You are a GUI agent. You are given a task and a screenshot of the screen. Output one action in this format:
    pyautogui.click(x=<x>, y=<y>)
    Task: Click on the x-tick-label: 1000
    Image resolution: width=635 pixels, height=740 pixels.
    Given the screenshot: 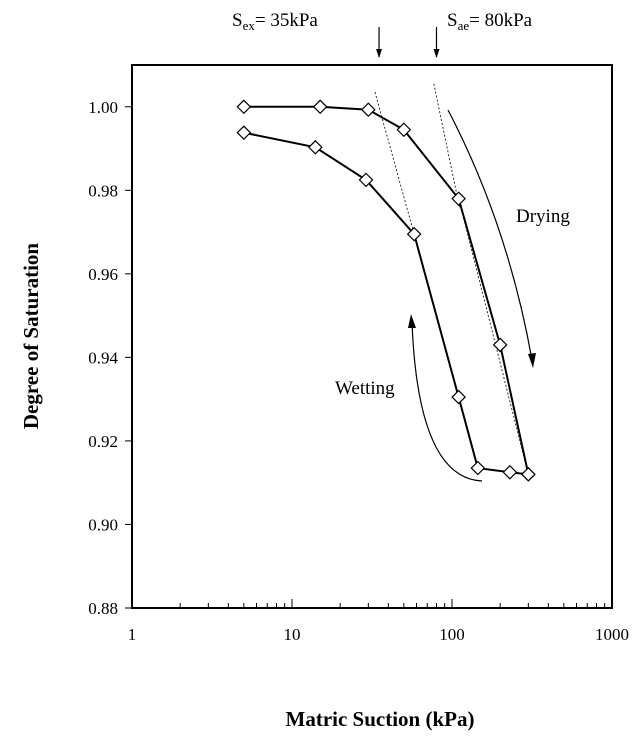 What is the action you would take?
    pyautogui.click(x=612, y=634)
    